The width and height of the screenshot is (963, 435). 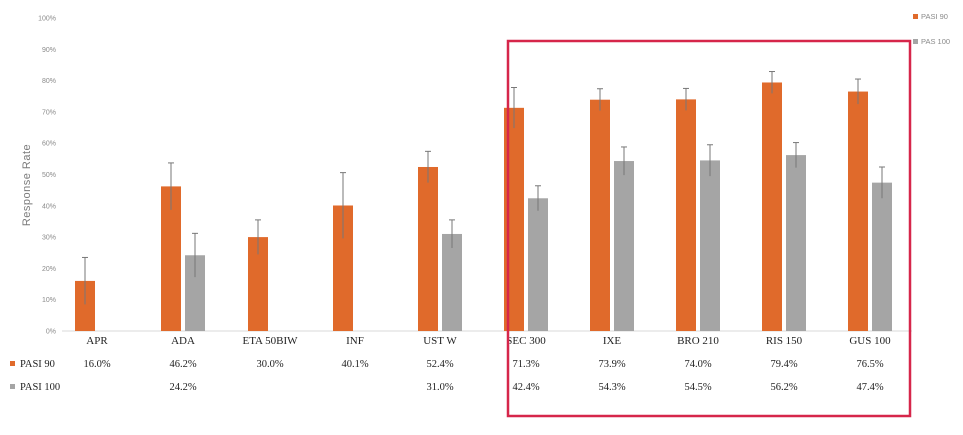 What do you see at coordinates (51, 332) in the screenshot?
I see `y-tick-label: 0%` at bounding box center [51, 332].